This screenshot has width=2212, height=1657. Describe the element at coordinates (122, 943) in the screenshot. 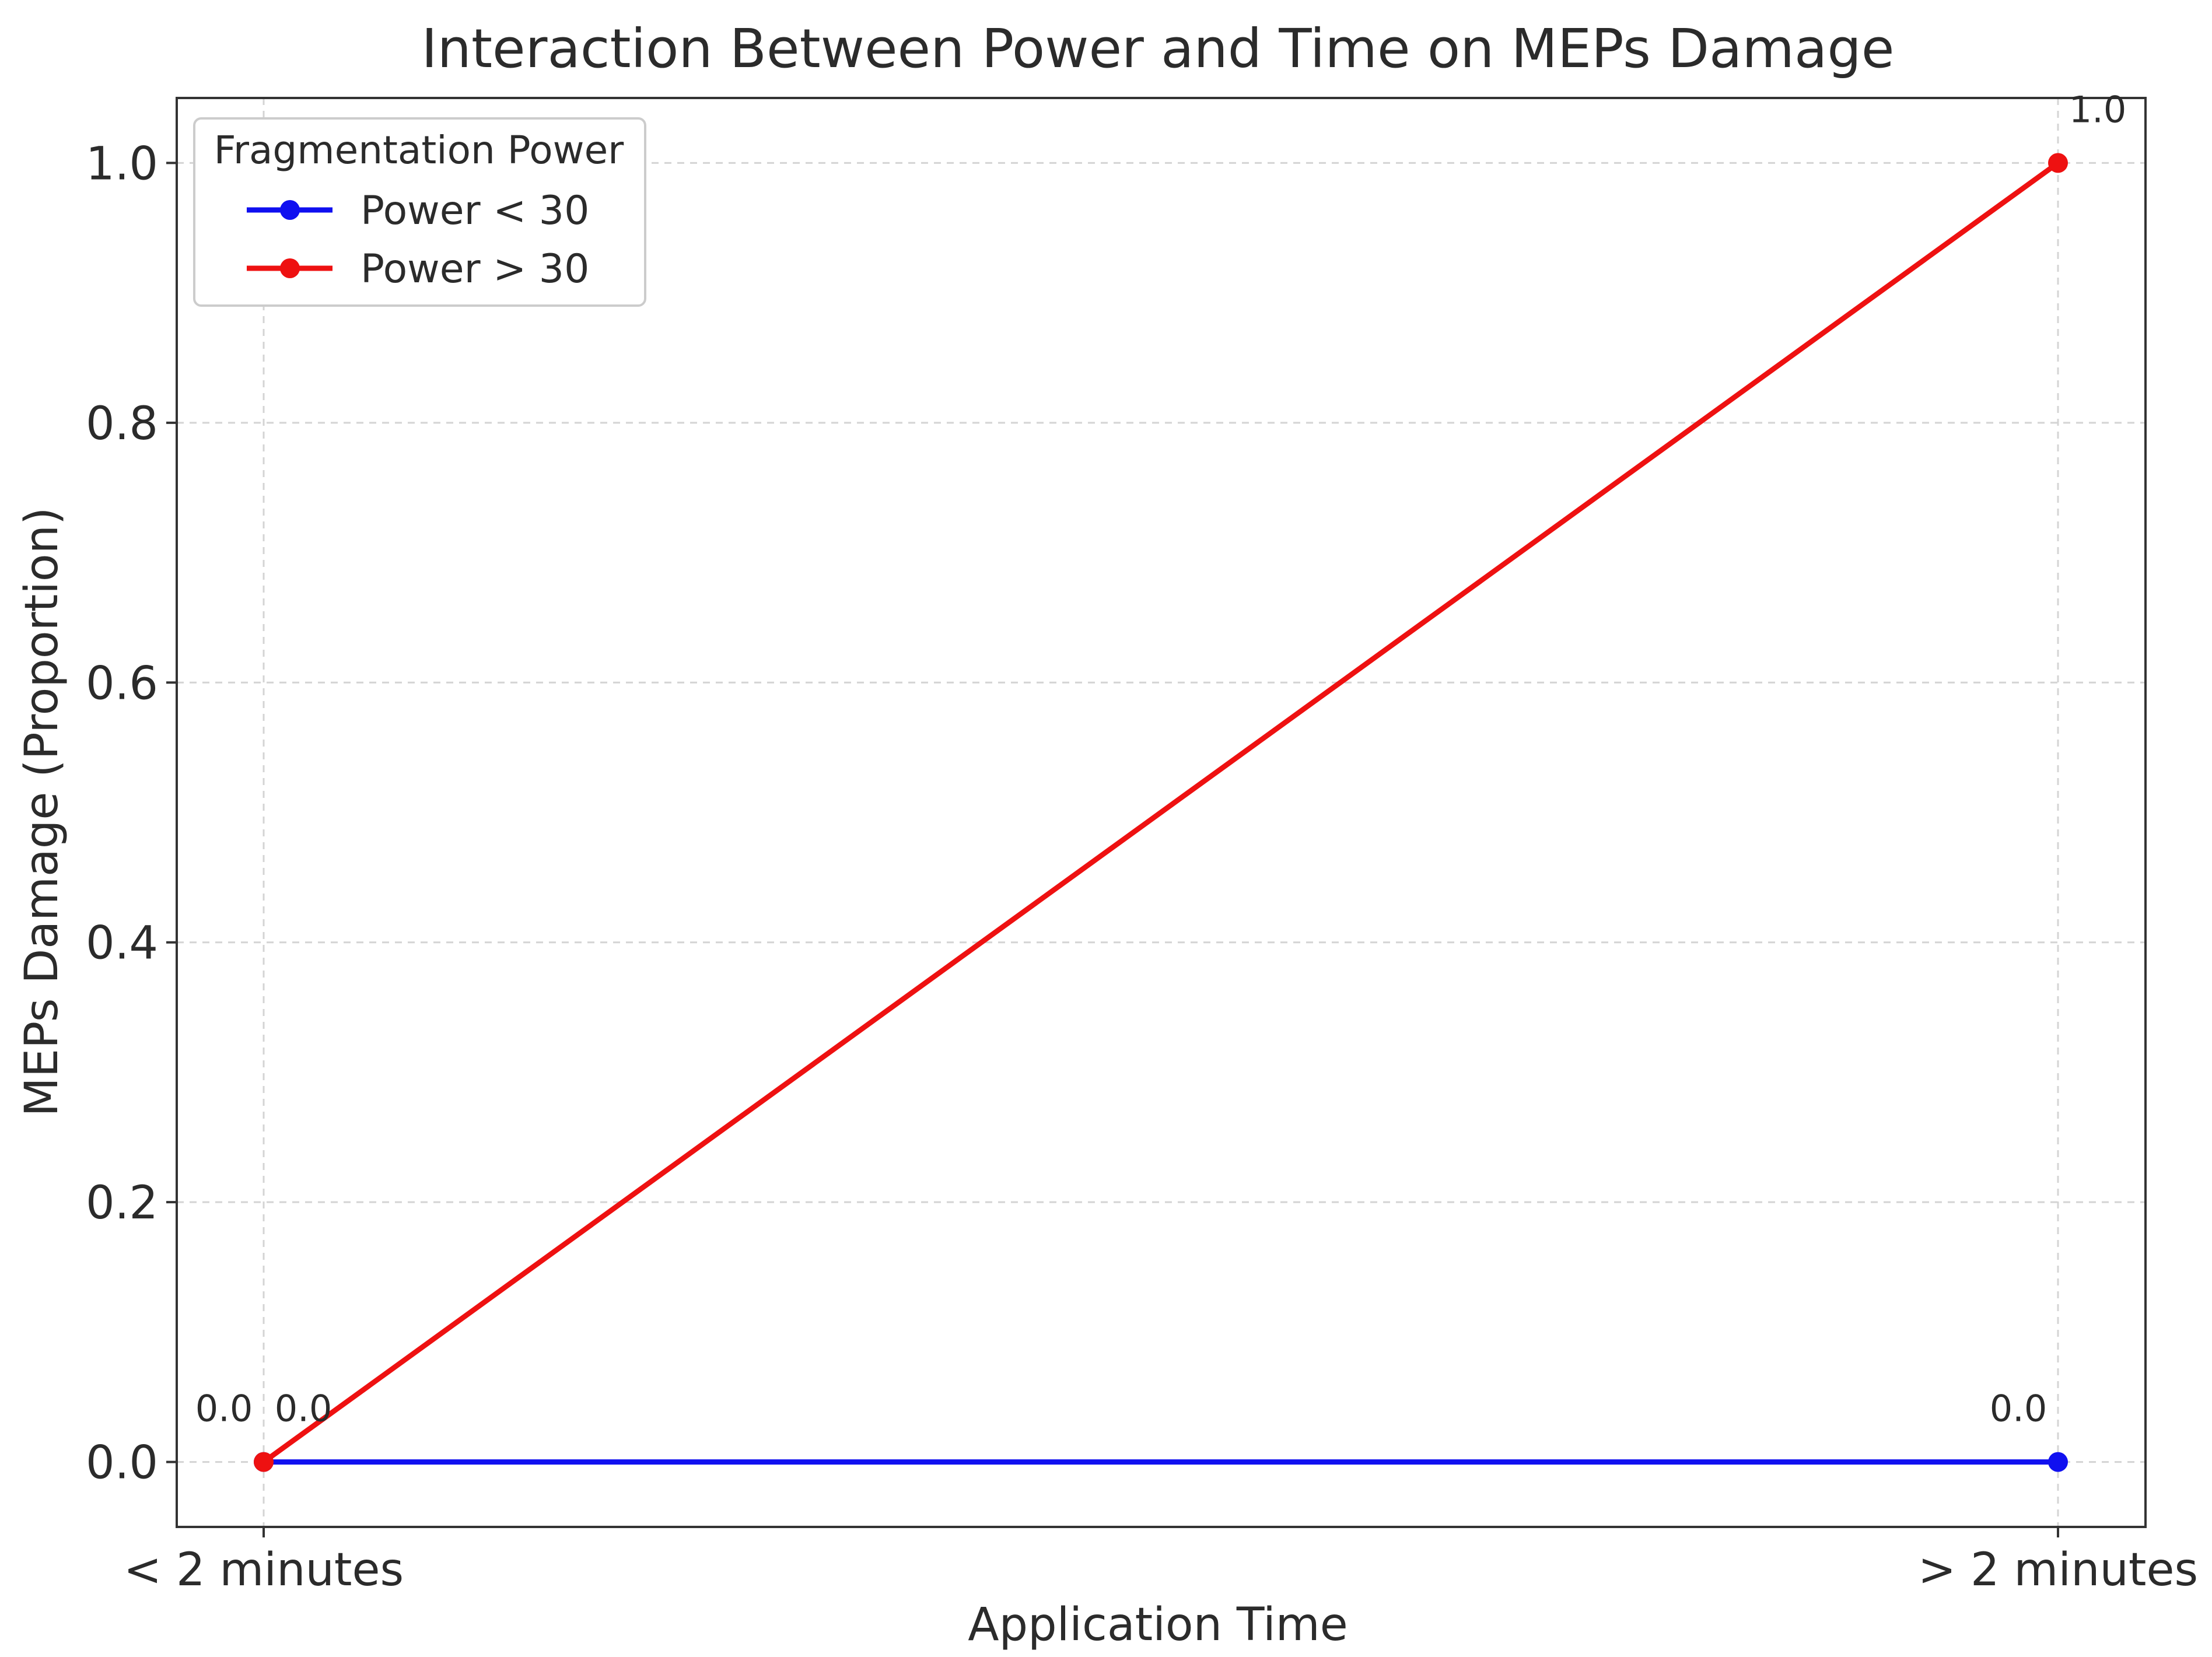

I see `y-tick-label: 0.4` at that location.